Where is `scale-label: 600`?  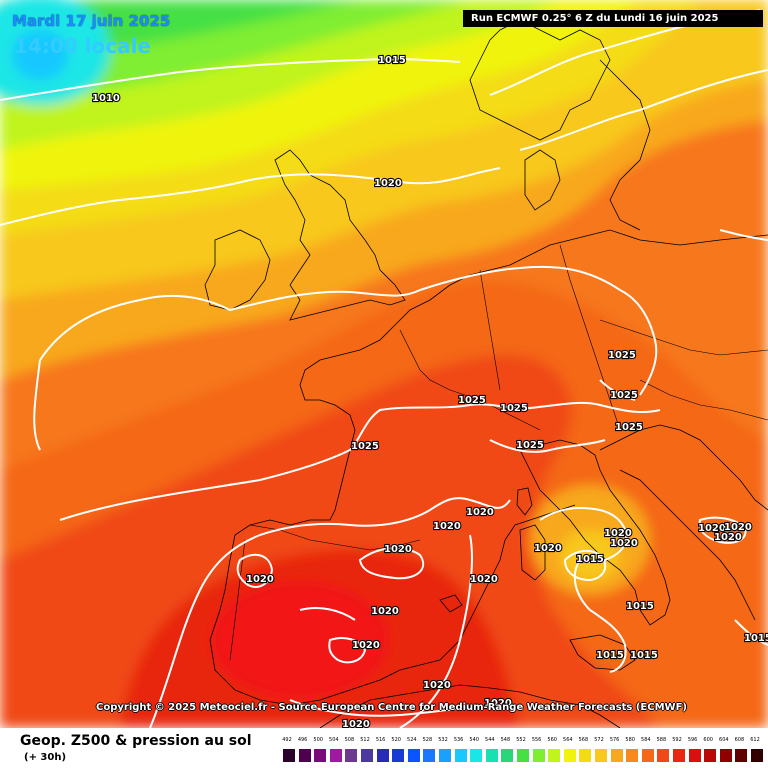
scale-label: 600 is located at coordinates (708, 740).